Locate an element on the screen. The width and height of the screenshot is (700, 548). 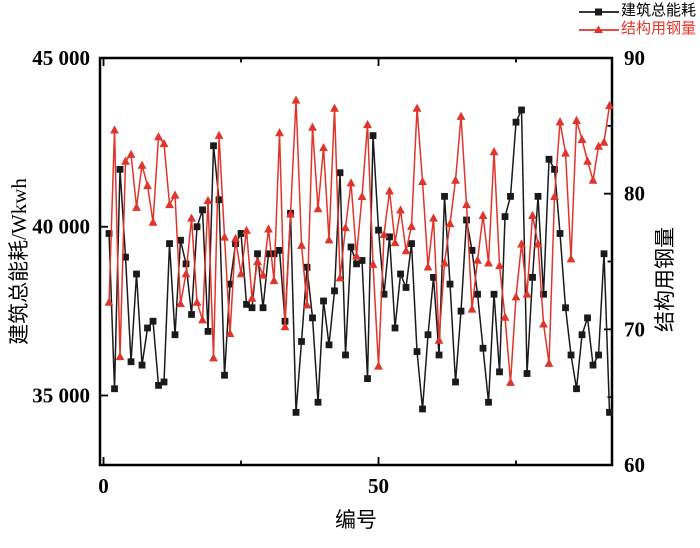
y-right-tick-label: 90 is located at coordinates (634, 58).